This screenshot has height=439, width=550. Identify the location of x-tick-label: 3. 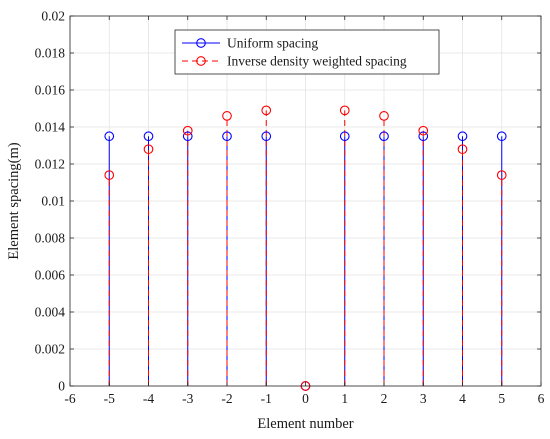
(423, 398).